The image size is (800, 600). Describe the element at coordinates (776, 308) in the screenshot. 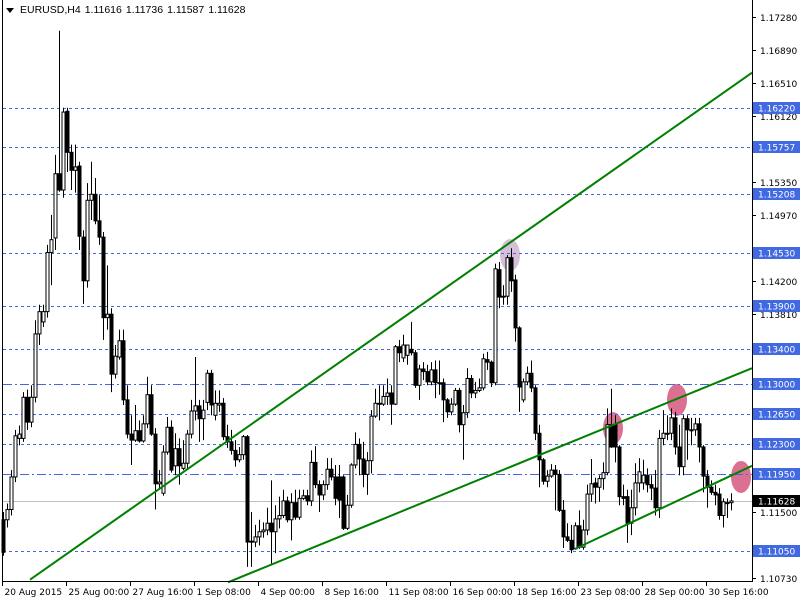

I see `level-label: 1.13900` at that location.